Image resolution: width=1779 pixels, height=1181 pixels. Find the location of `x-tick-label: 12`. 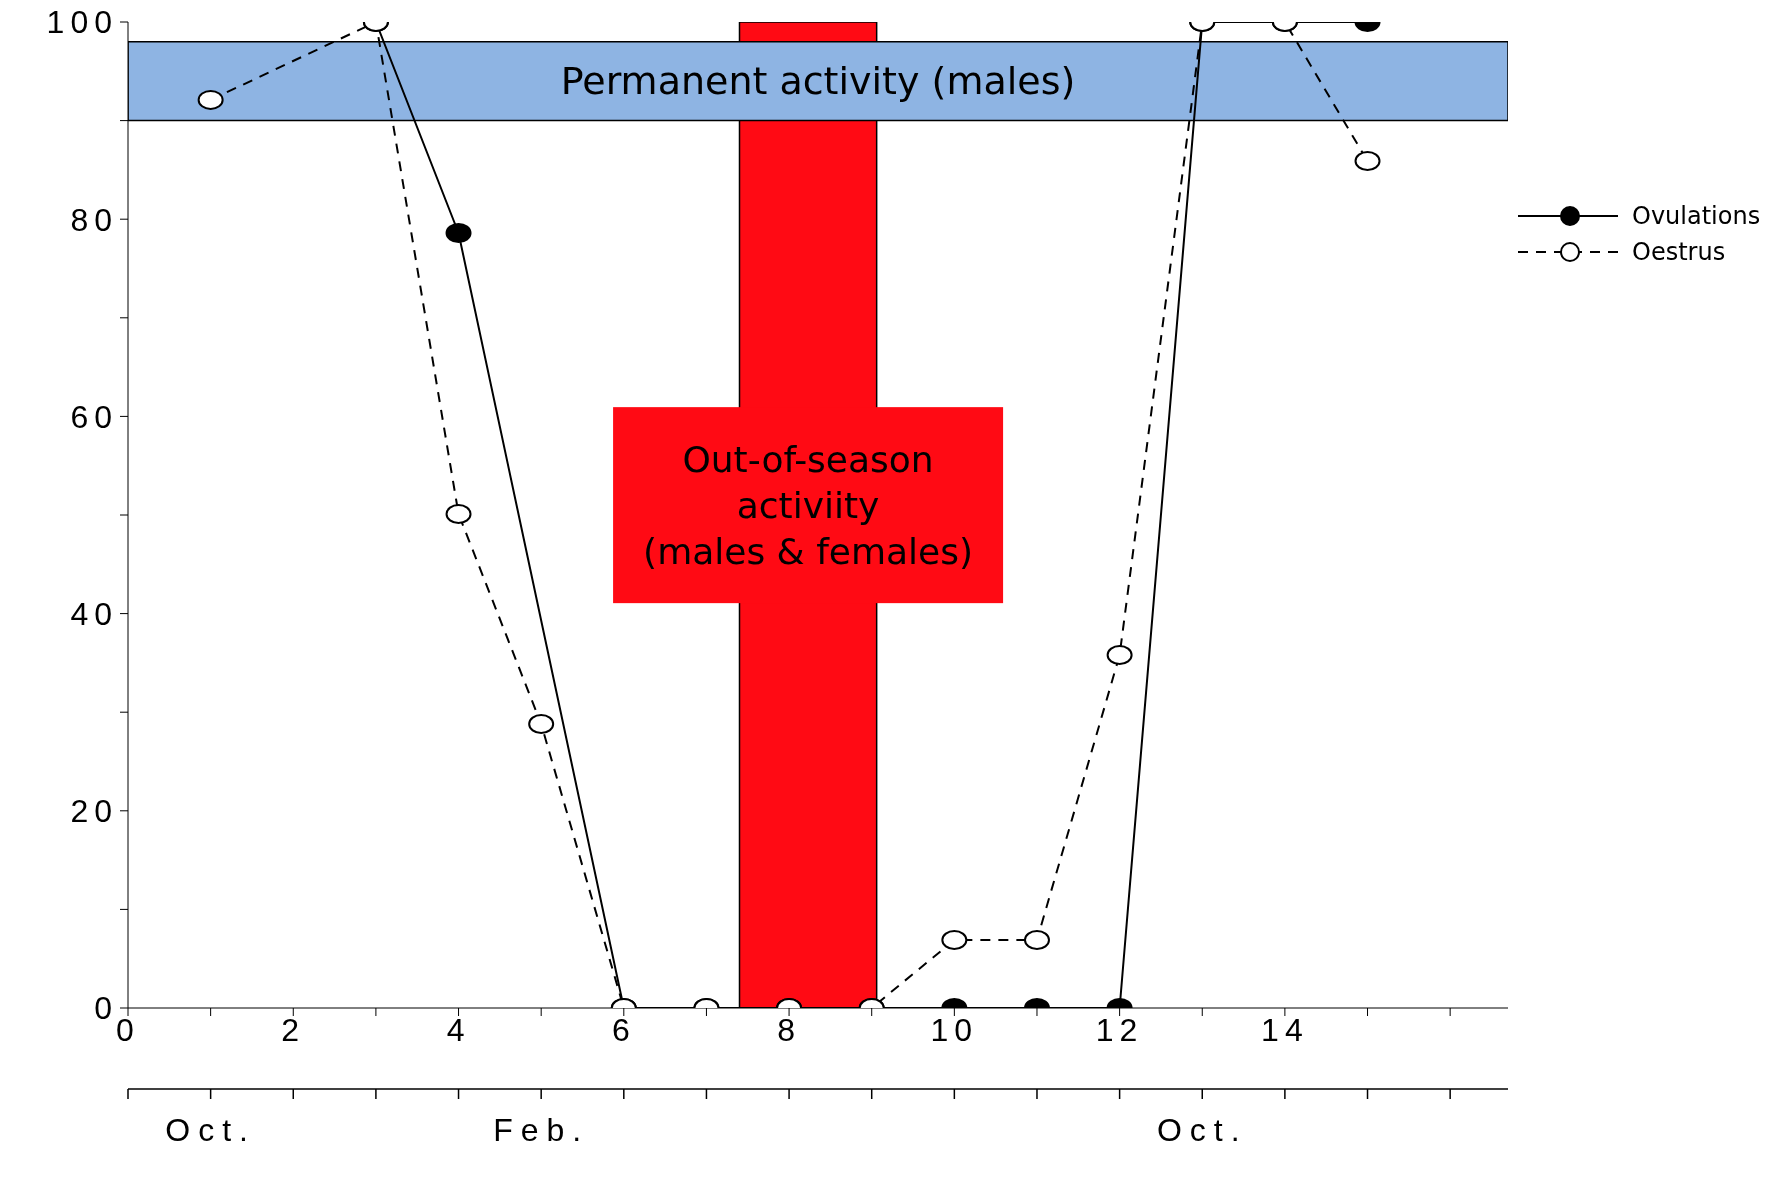

x-tick-label: 12 is located at coordinates (1119, 1029).